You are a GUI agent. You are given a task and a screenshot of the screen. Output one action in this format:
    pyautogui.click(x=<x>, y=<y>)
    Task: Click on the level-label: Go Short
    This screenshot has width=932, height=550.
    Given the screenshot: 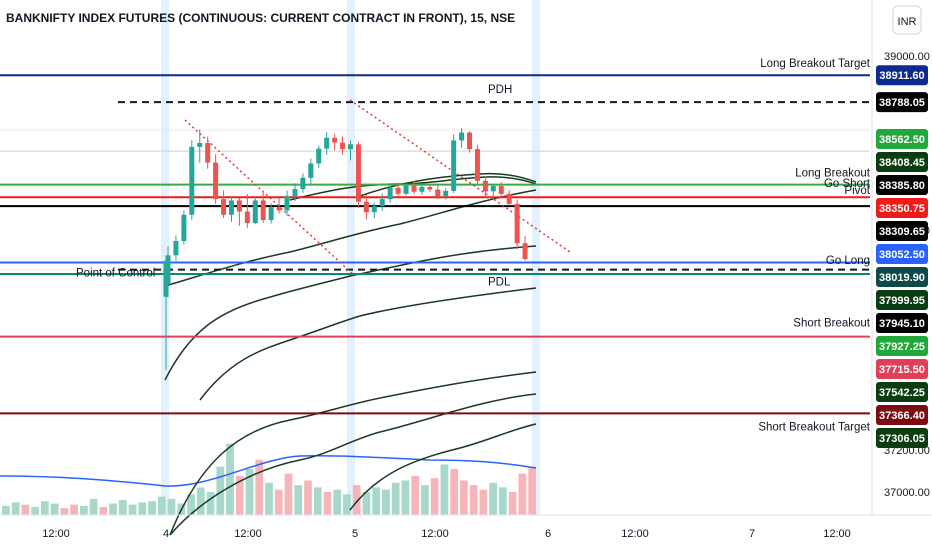 What is the action you would take?
    pyautogui.click(x=847, y=184)
    